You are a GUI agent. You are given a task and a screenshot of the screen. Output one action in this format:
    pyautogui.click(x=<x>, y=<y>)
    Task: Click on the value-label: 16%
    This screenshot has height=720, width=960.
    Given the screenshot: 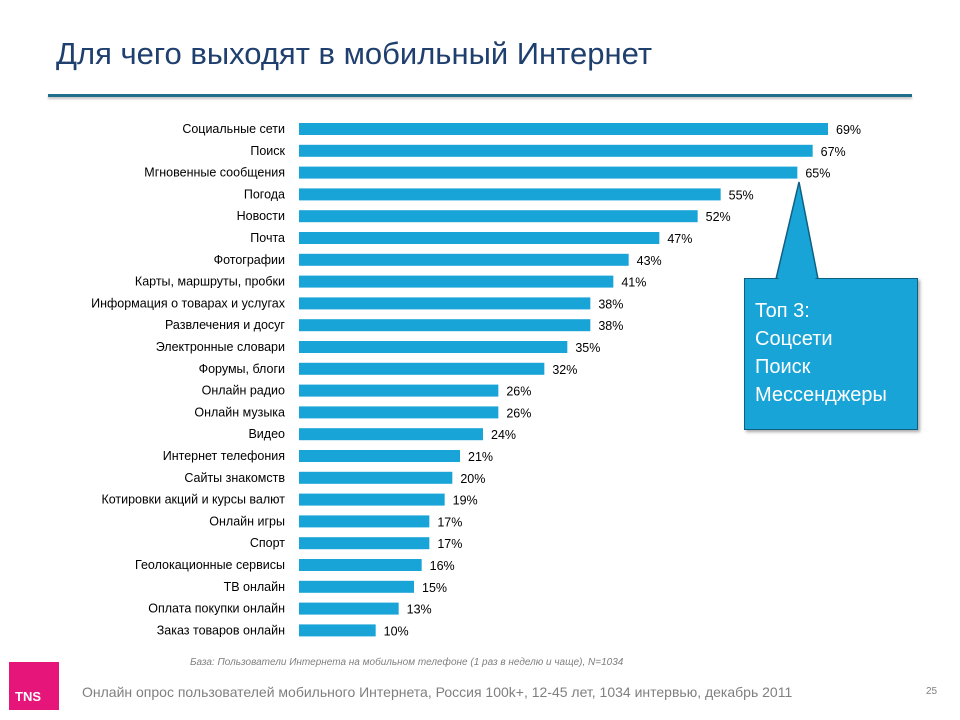 What is the action you would take?
    pyautogui.click(x=442, y=566)
    